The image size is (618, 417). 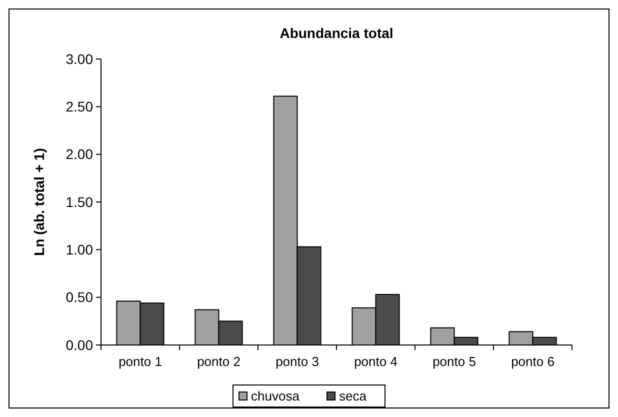 What do you see at coordinates (454, 361) in the screenshot?
I see `x-tick-label: ponto 5` at bounding box center [454, 361].